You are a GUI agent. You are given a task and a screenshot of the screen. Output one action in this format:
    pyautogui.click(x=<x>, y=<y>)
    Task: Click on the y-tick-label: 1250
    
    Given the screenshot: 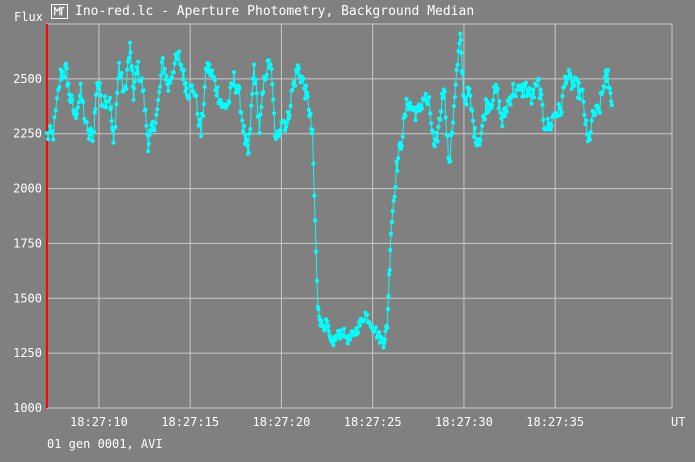 What is the action you would take?
    pyautogui.click(x=27, y=353)
    